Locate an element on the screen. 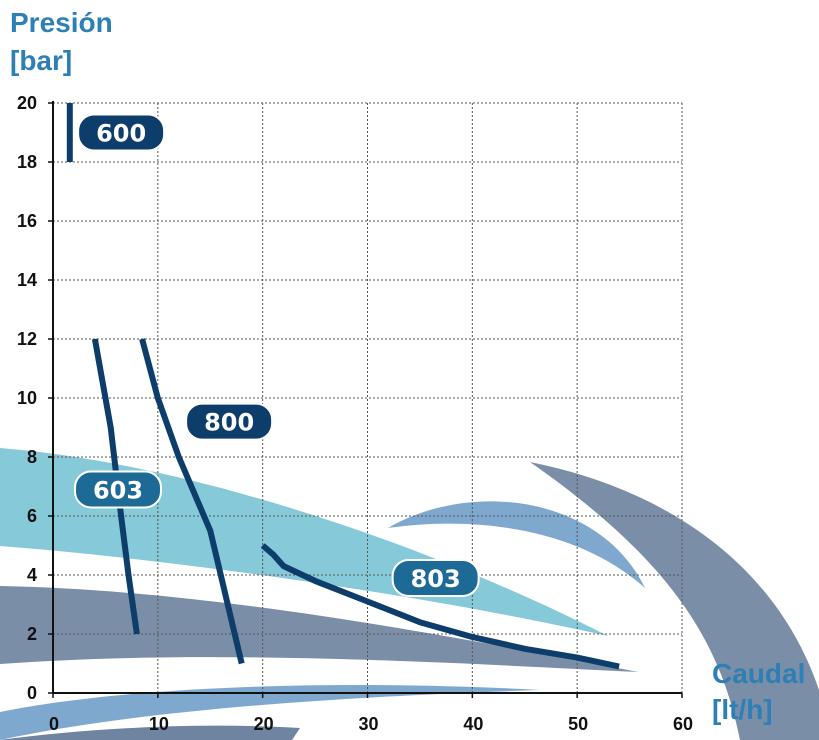 The width and height of the screenshot is (819, 740). y-axis-title-line-1: Presión is located at coordinates (61, 22).